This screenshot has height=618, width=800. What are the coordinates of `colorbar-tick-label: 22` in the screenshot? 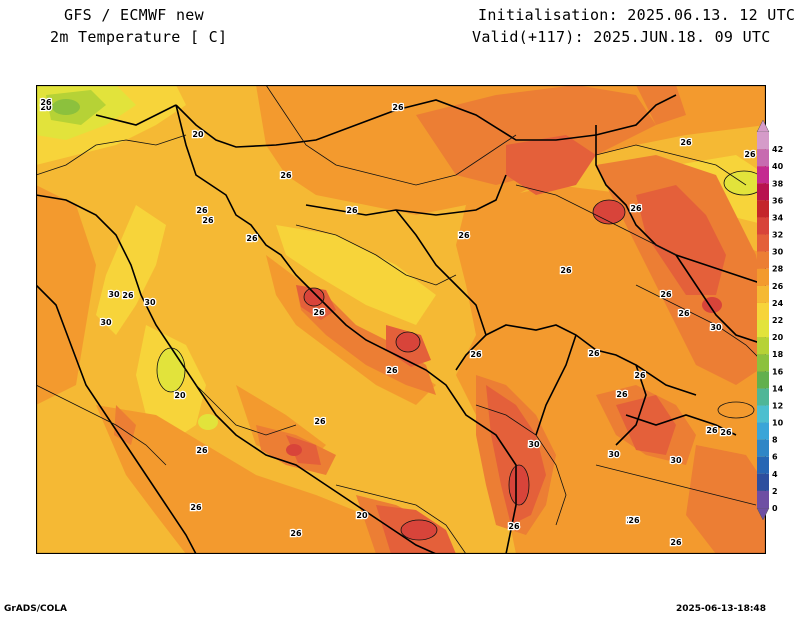 It's located at (777, 320).